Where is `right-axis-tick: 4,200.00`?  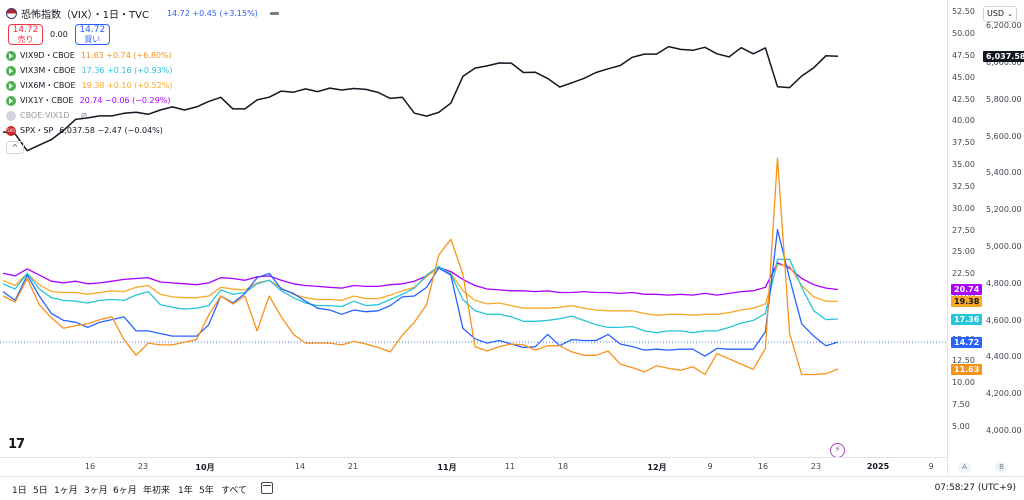
right-axis-tick: 4,200.00 is located at coordinates (1004, 394).